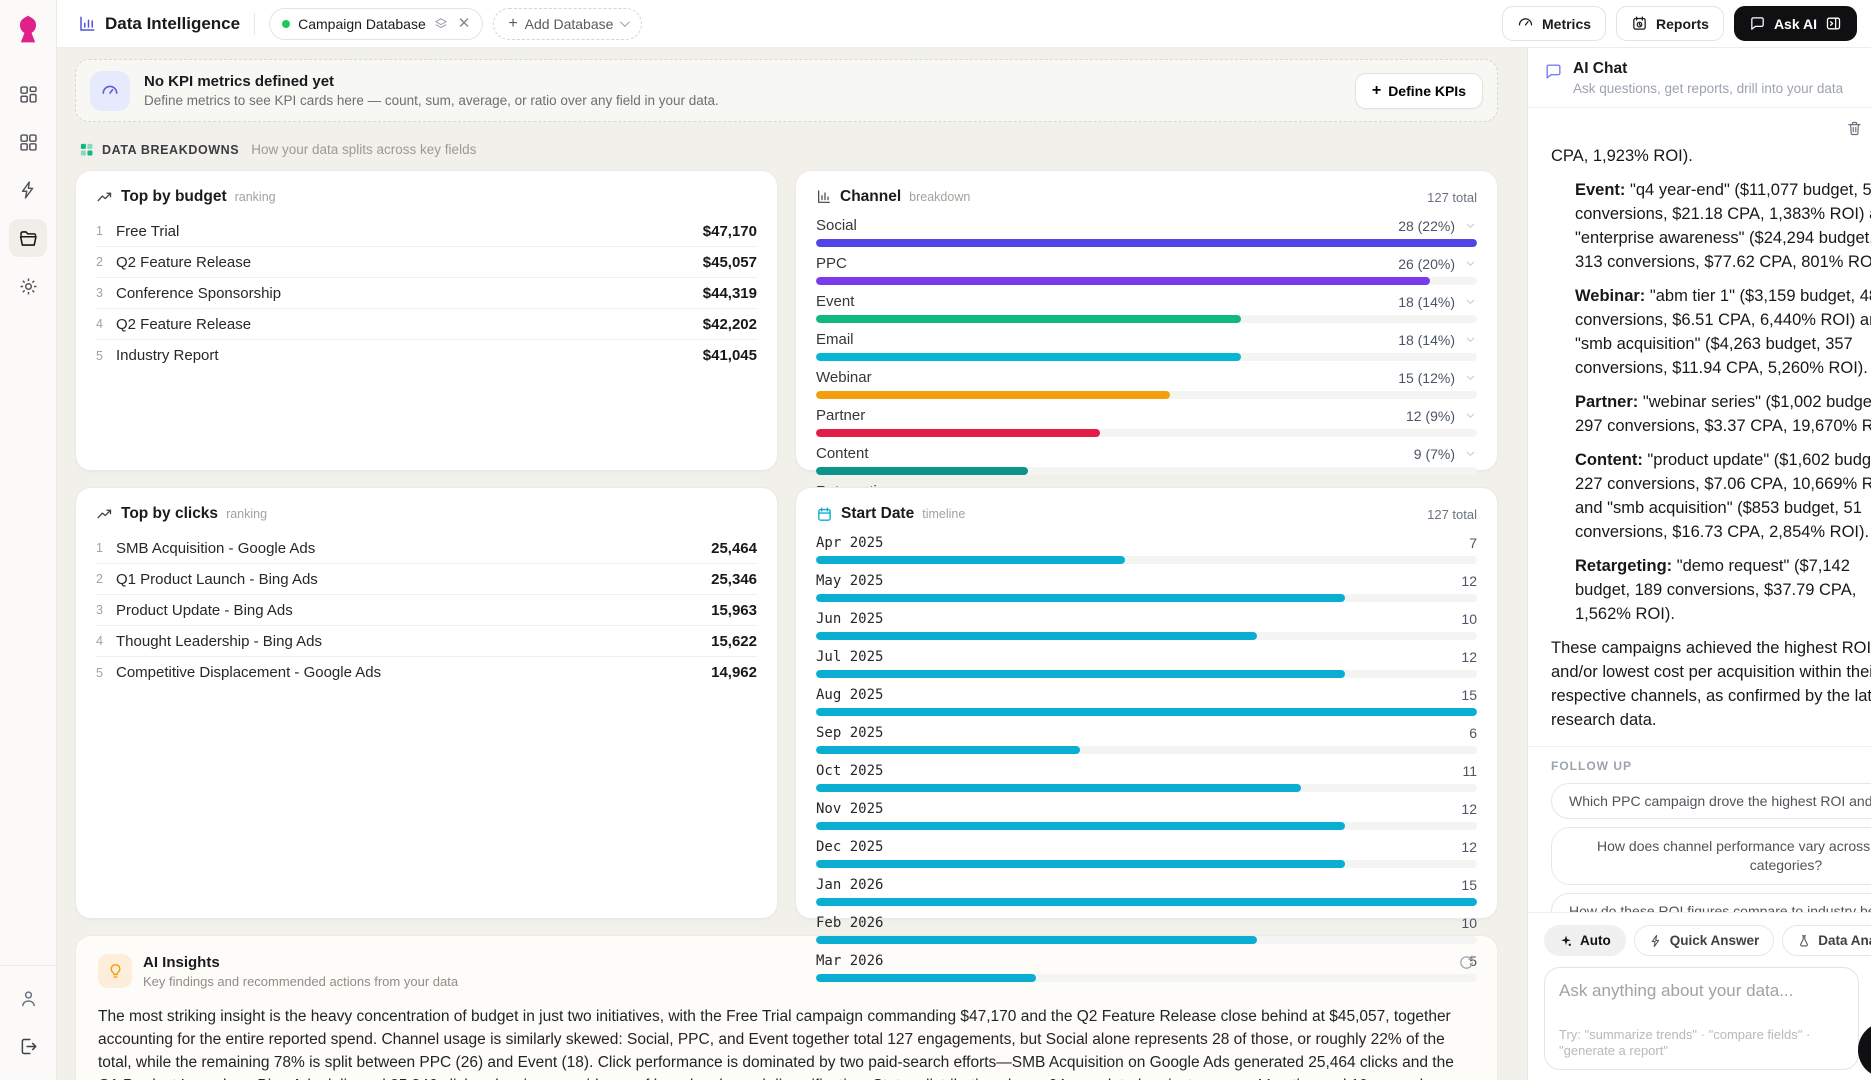 Image resolution: width=1871 pixels, height=1080 pixels. What do you see at coordinates (426, 324) in the screenshot?
I see `table-row: 4 Q2 Feature Release $42,202` at bounding box center [426, 324].